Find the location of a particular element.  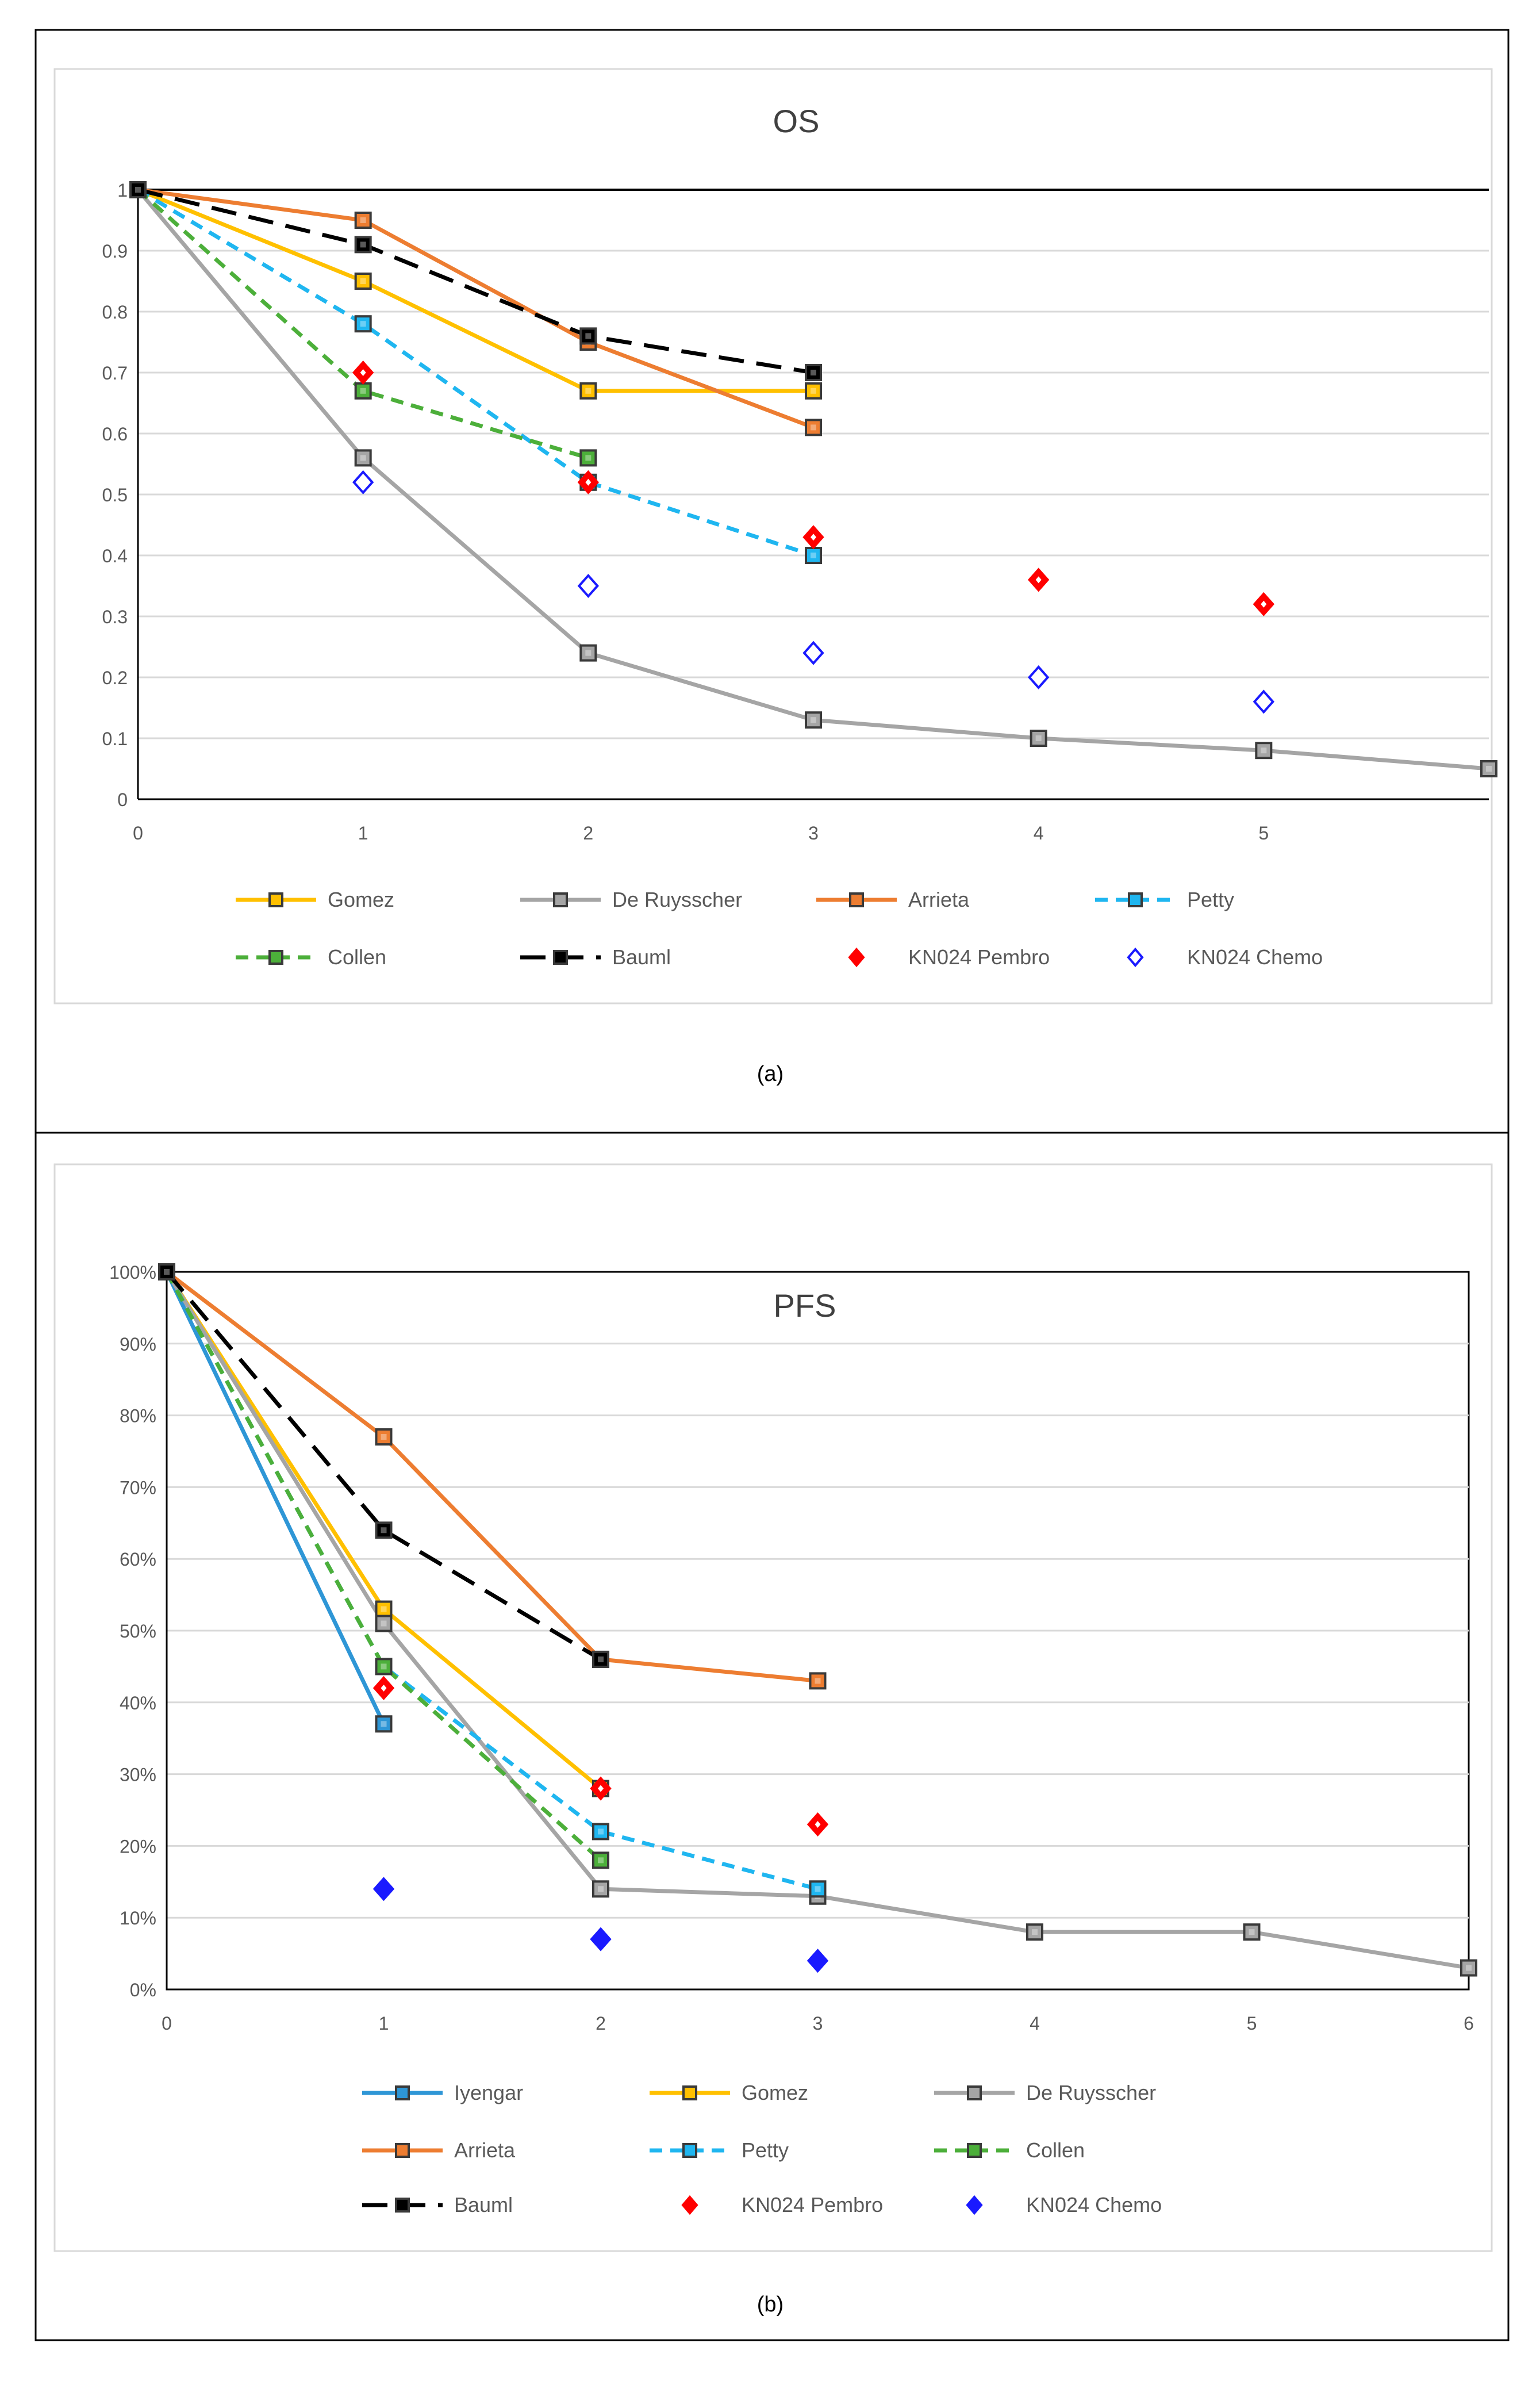

data-point-iyengar is located at coordinates (384, 1724).